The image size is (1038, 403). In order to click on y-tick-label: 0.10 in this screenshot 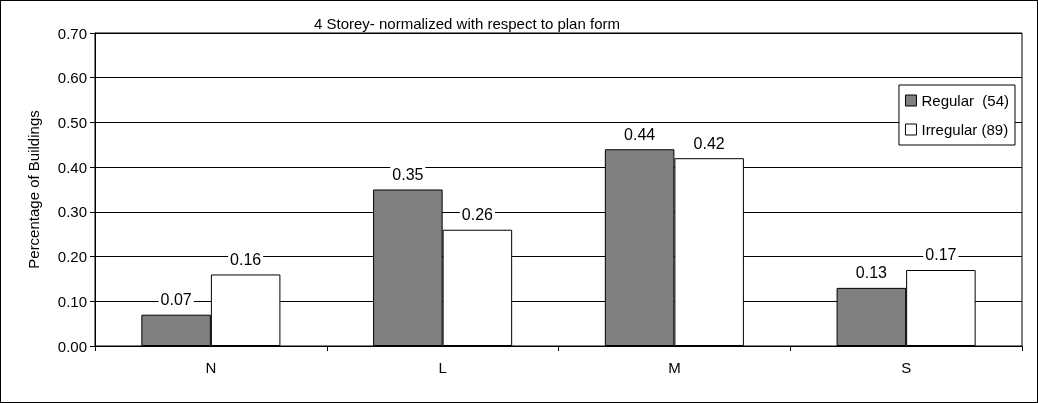, I will do `click(72, 301)`.